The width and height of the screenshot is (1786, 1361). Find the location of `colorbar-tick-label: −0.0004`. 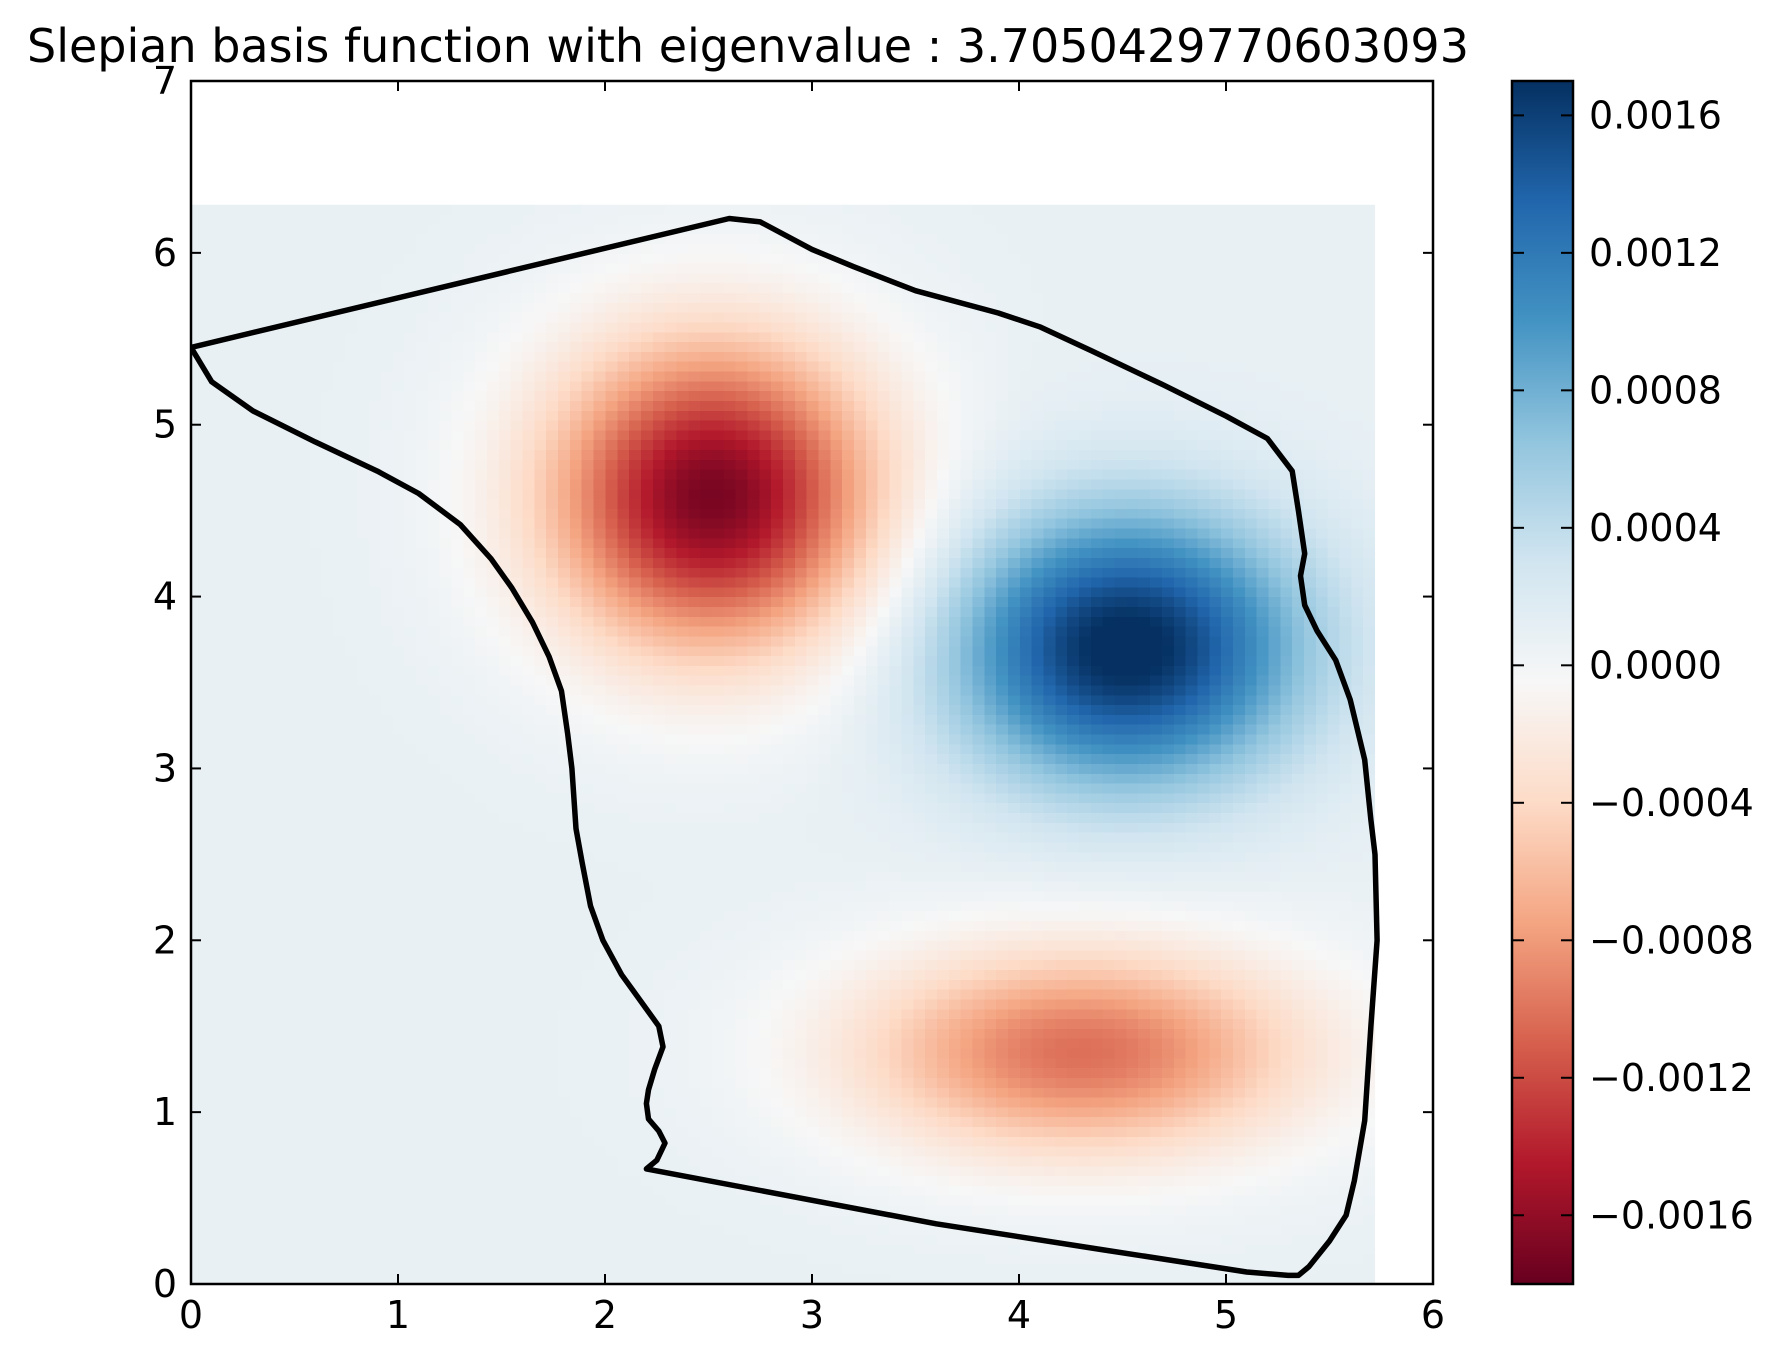

colorbar-tick-label: −0.0004 is located at coordinates (1671, 803).